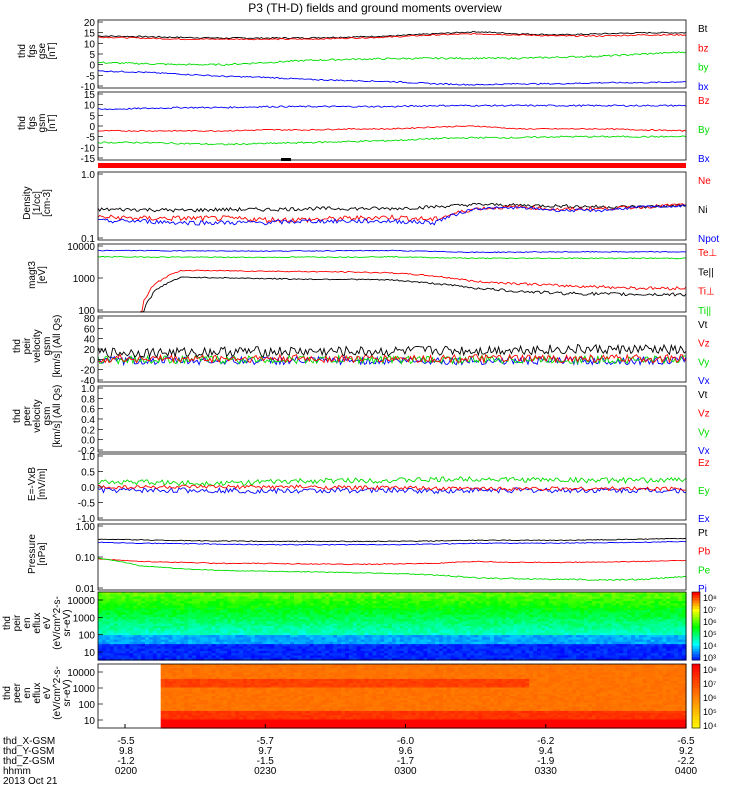 This screenshot has height=800, width=750. Describe the element at coordinates (57, 416) in the screenshot. I see `y-axis-label: [km/s] (All Qs)` at that location.